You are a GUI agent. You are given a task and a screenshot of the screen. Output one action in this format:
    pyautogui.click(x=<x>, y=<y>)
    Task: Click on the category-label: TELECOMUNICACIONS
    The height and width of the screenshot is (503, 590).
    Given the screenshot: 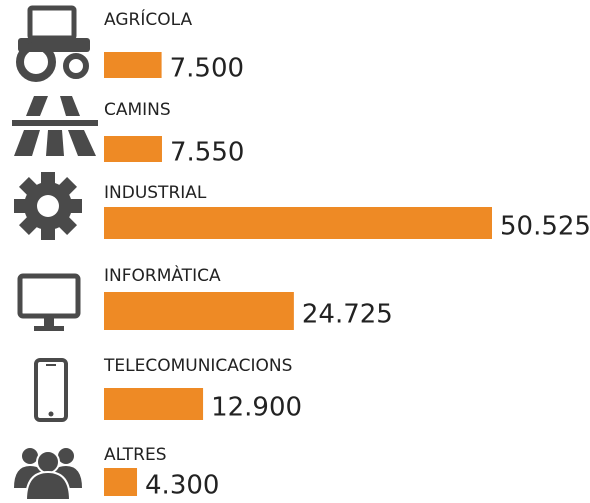 What is the action you would take?
    pyautogui.click(x=197, y=366)
    